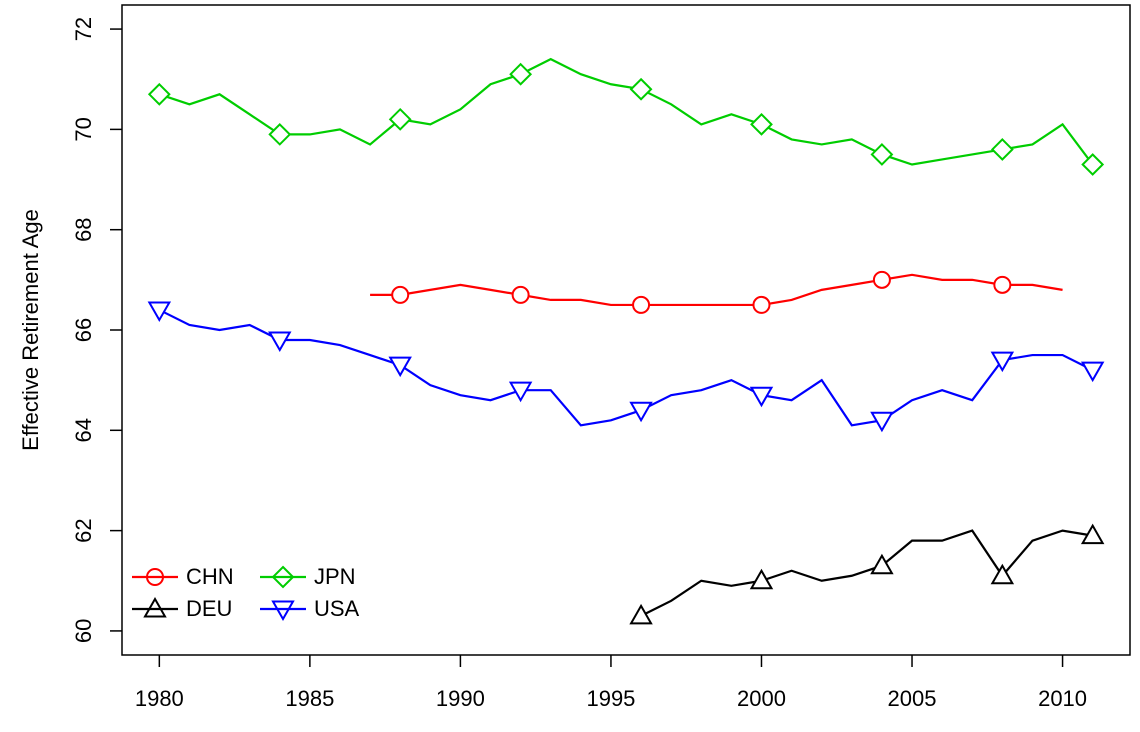 The width and height of the screenshot is (1140, 732). Describe the element at coordinates (83, 29) in the screenshot. I see `y-tick-label: 72` at that location.